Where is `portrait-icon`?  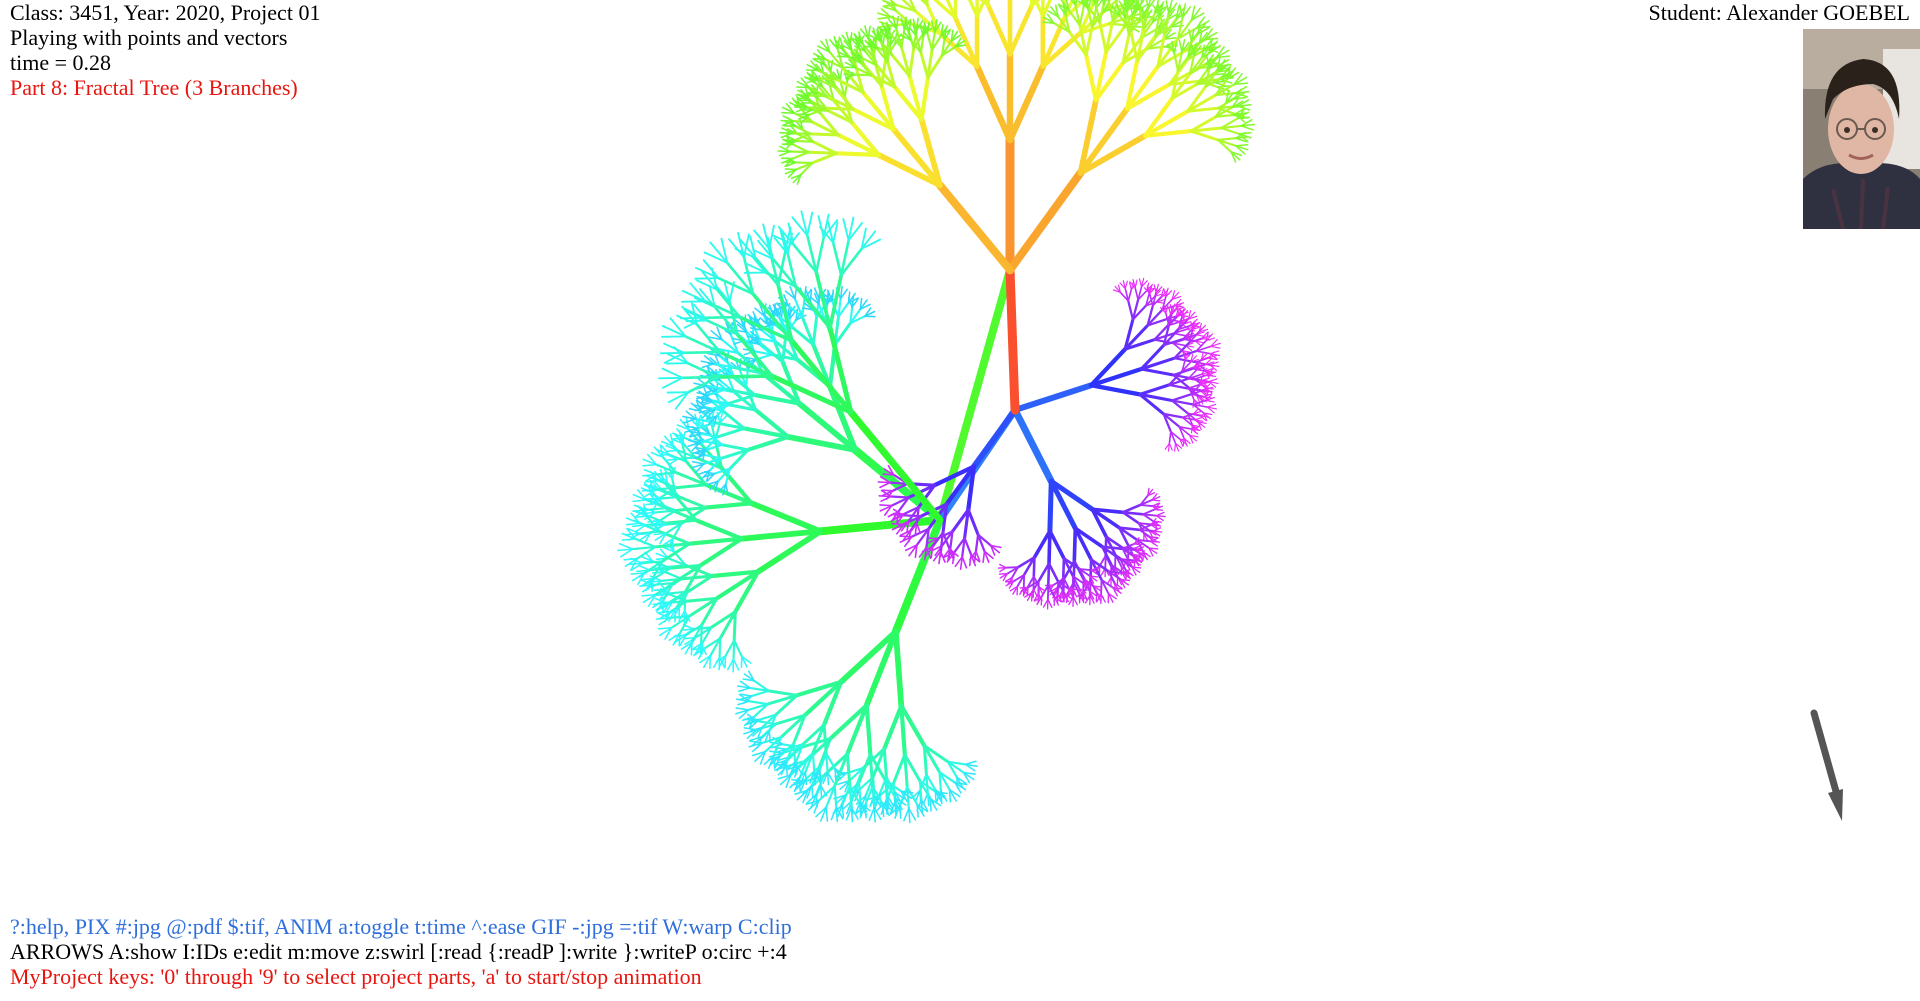
portrait-icon is located at coordinates (1861, 129).